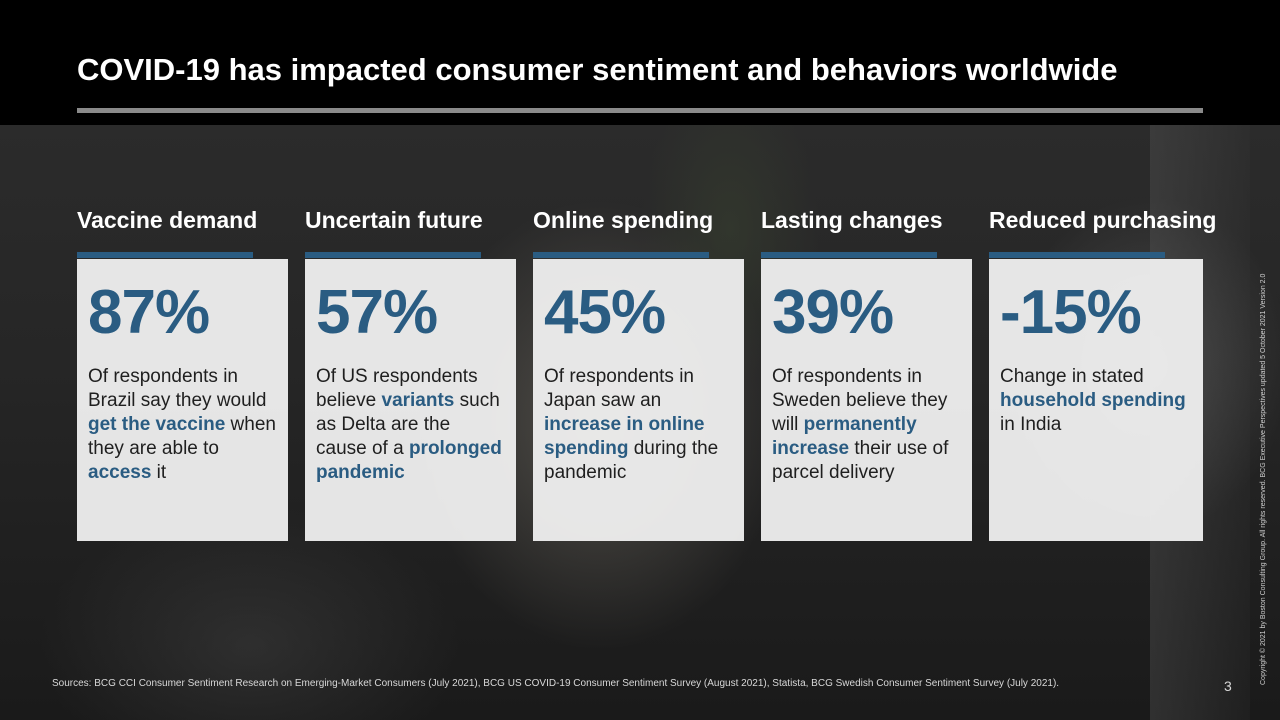 This screenshot has width=1280, height=720. I want to click on highlighted-text: permanently increase, so click(844, 436).